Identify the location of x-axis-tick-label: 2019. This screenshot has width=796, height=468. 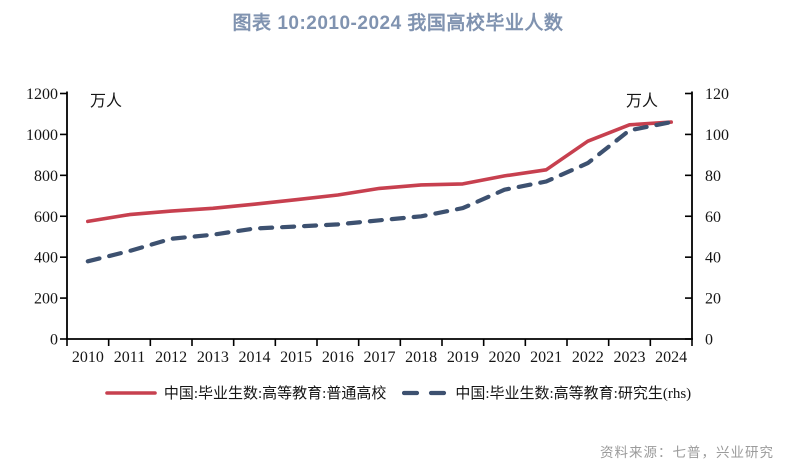
(463, 357).